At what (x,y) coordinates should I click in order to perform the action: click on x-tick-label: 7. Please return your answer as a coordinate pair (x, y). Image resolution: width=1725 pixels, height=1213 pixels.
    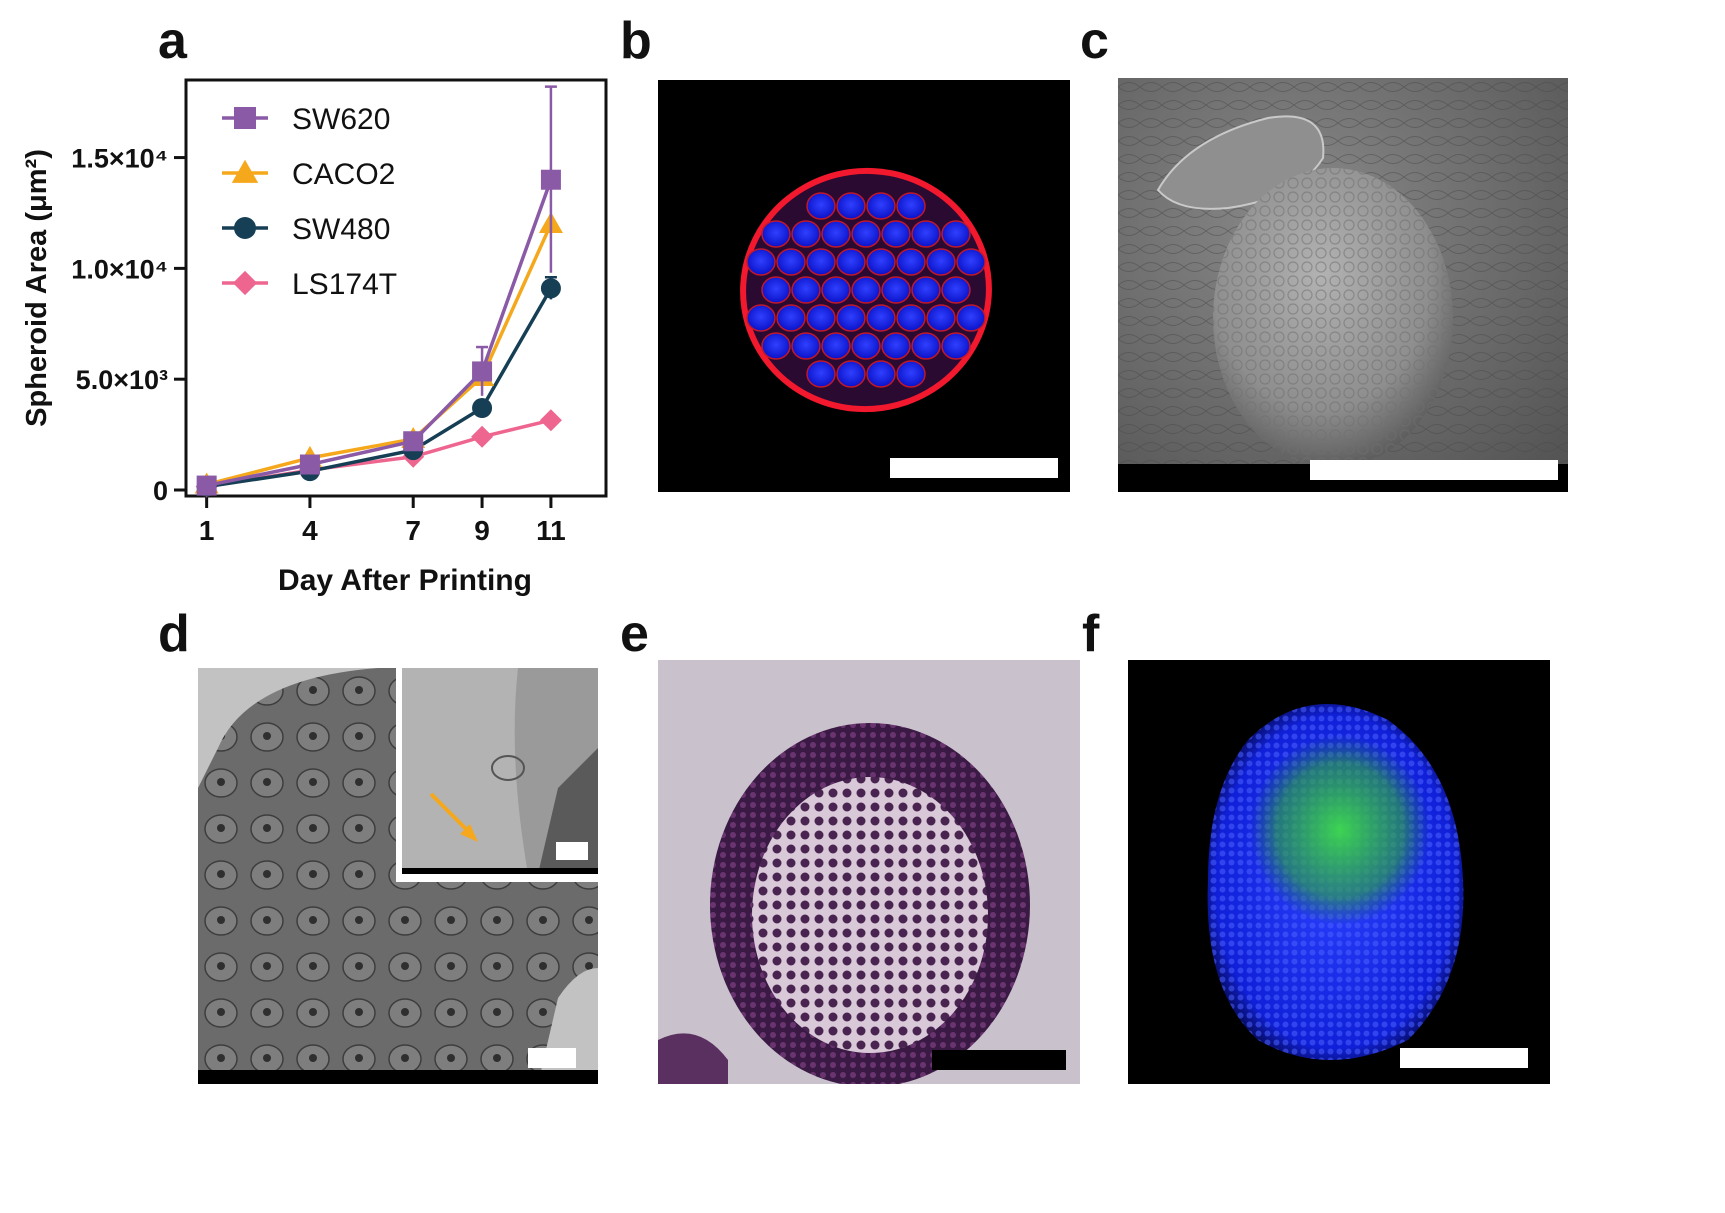
    Looking at the image, I should click on (413, 530).